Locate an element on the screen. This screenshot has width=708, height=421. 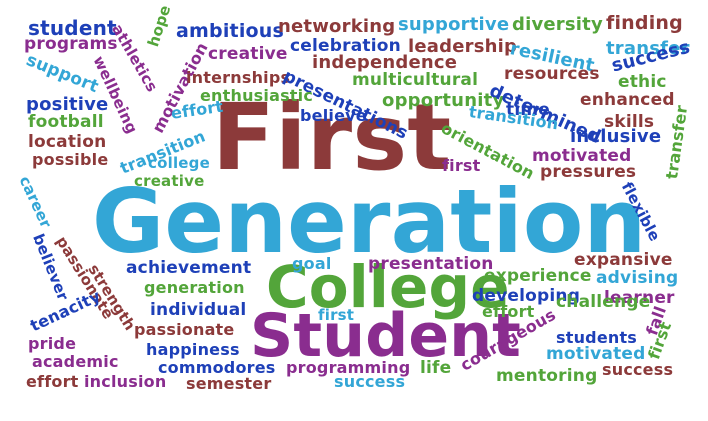
word-independence: independence is located at coordinates (385, 62).